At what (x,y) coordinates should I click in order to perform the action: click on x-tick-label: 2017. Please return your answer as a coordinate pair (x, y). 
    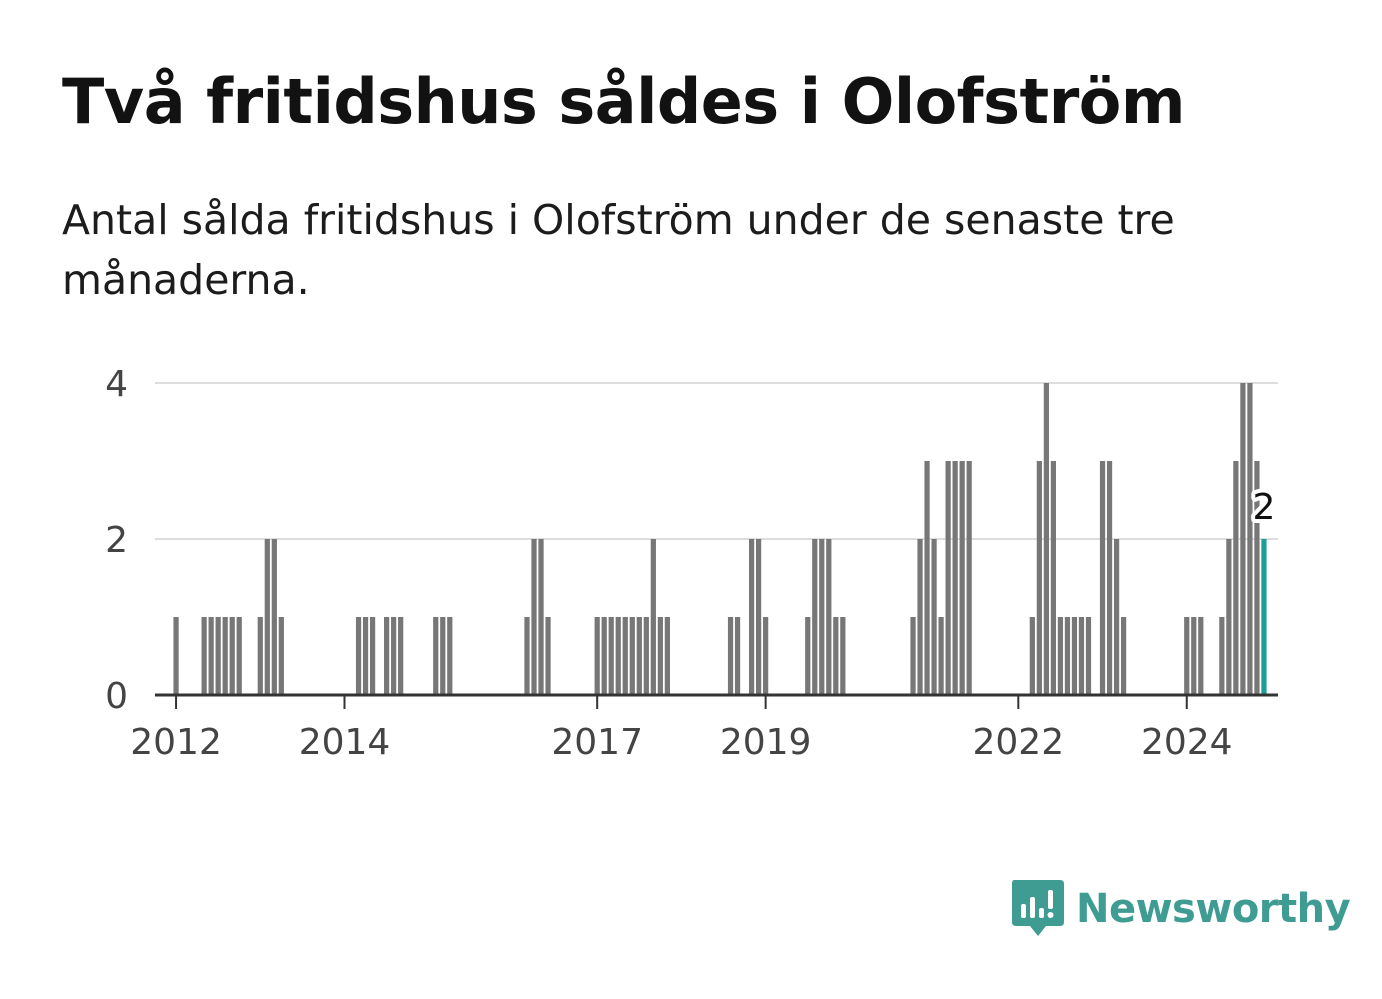
    Looking at the image, I should click on (597, 742).